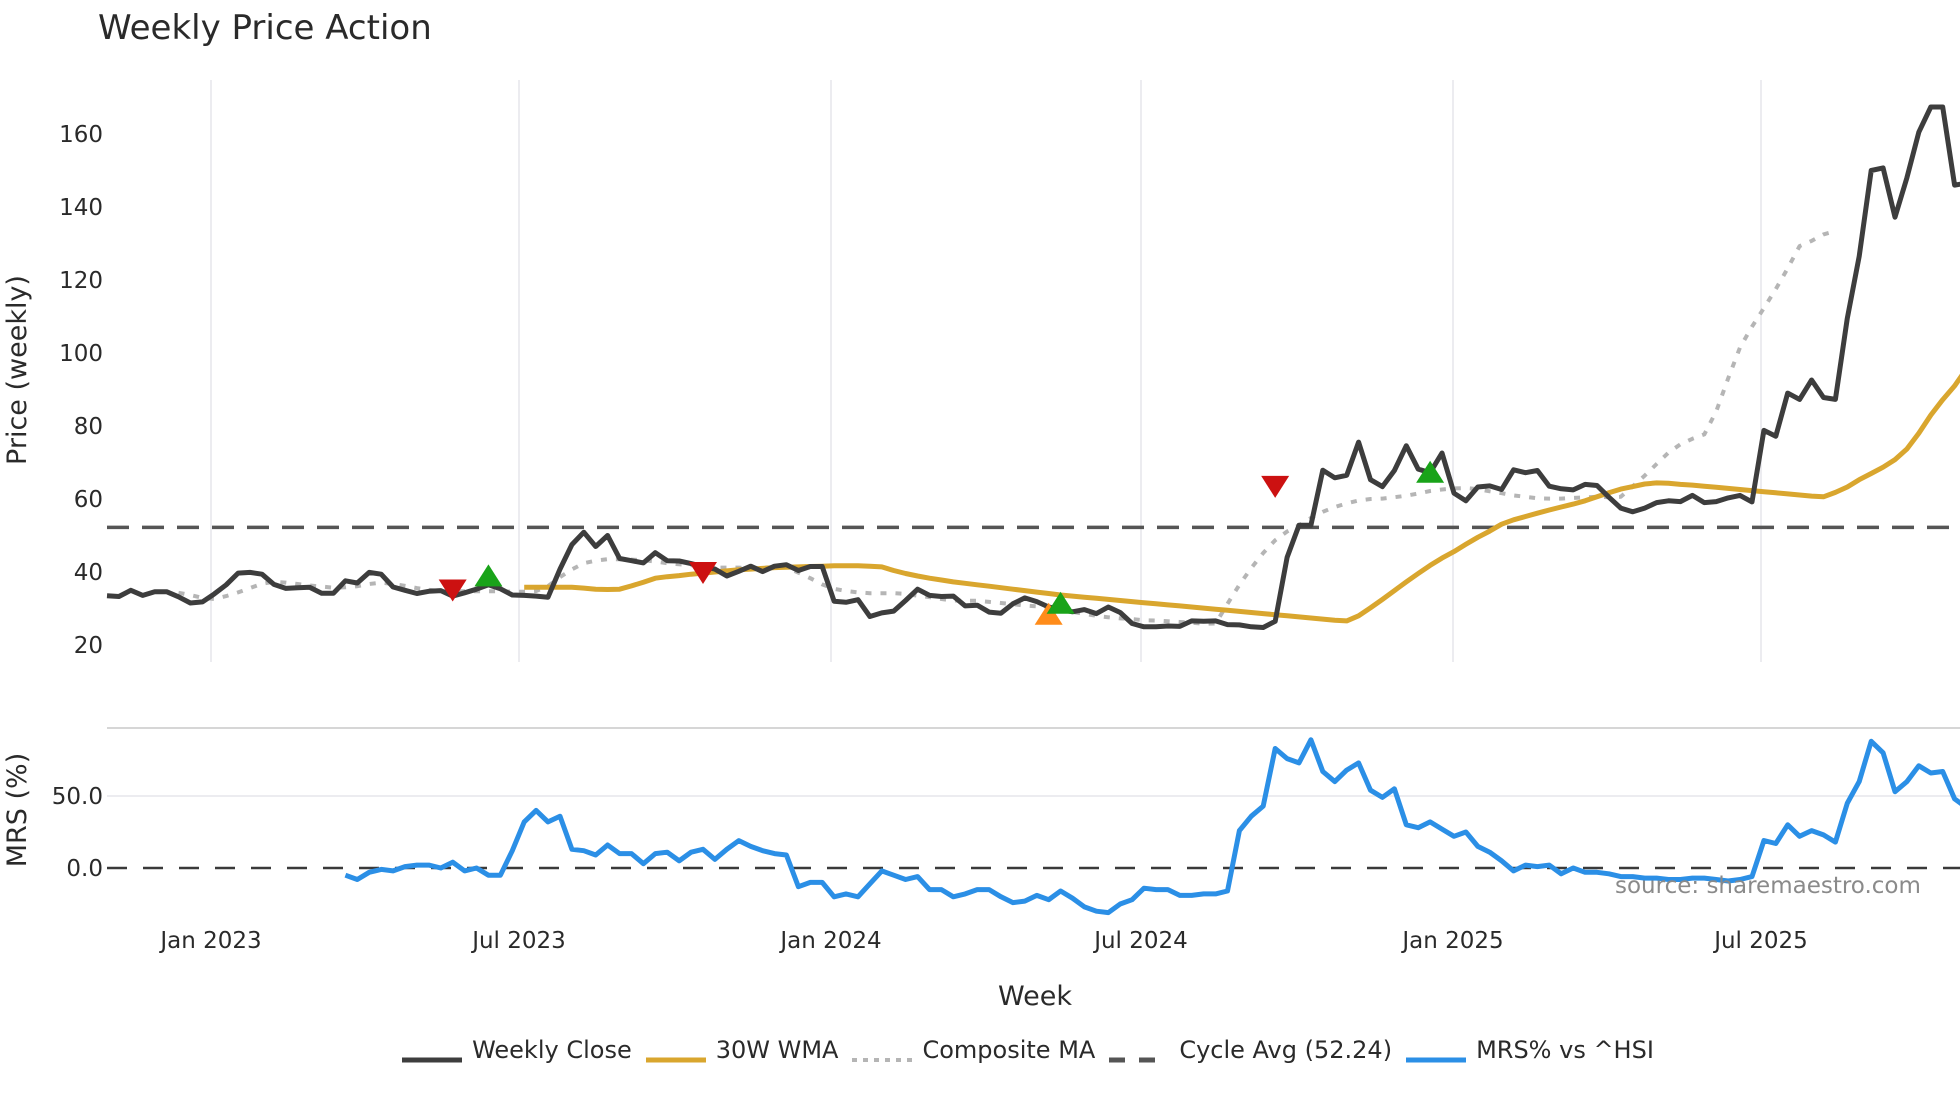  Describe the element at coordinates (81, 354) in the screenshot. I see `price-y-tick-label: 100` at that location.